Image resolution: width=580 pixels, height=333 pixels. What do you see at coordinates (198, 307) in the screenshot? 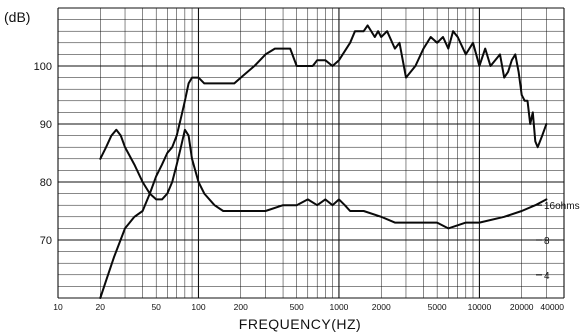
I see `x-tick-label: 100` at bounding box center [198, 307].